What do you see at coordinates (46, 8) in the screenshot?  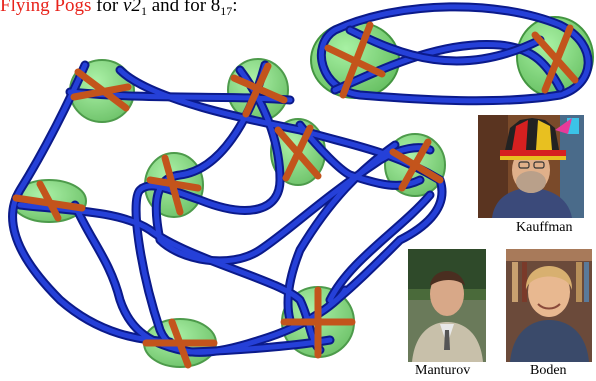 I see `caption-accent: Flying Pogs` at bounding box center [46, 8].